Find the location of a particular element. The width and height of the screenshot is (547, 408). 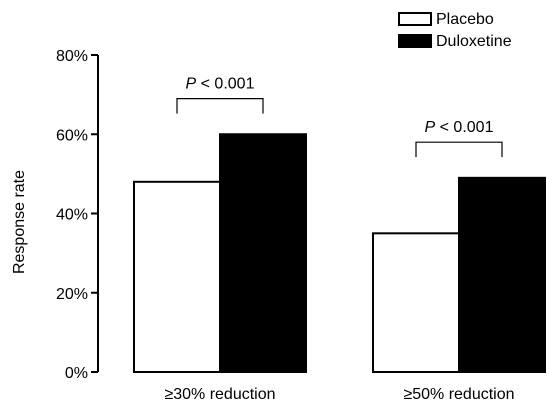

legend: Placebo Duloxetine is located at coordinates (455, 30).